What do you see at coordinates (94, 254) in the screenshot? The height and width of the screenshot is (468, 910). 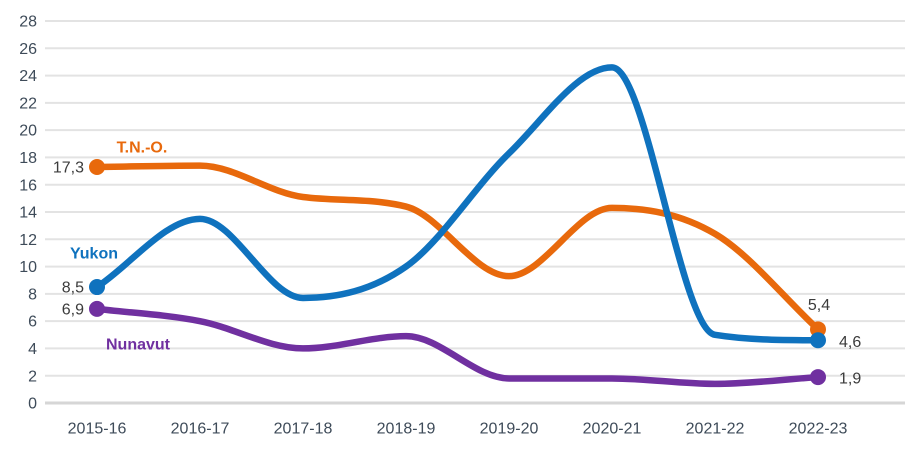 I see `series-label-yukon: Yukon` at bounding box center [94, 254].